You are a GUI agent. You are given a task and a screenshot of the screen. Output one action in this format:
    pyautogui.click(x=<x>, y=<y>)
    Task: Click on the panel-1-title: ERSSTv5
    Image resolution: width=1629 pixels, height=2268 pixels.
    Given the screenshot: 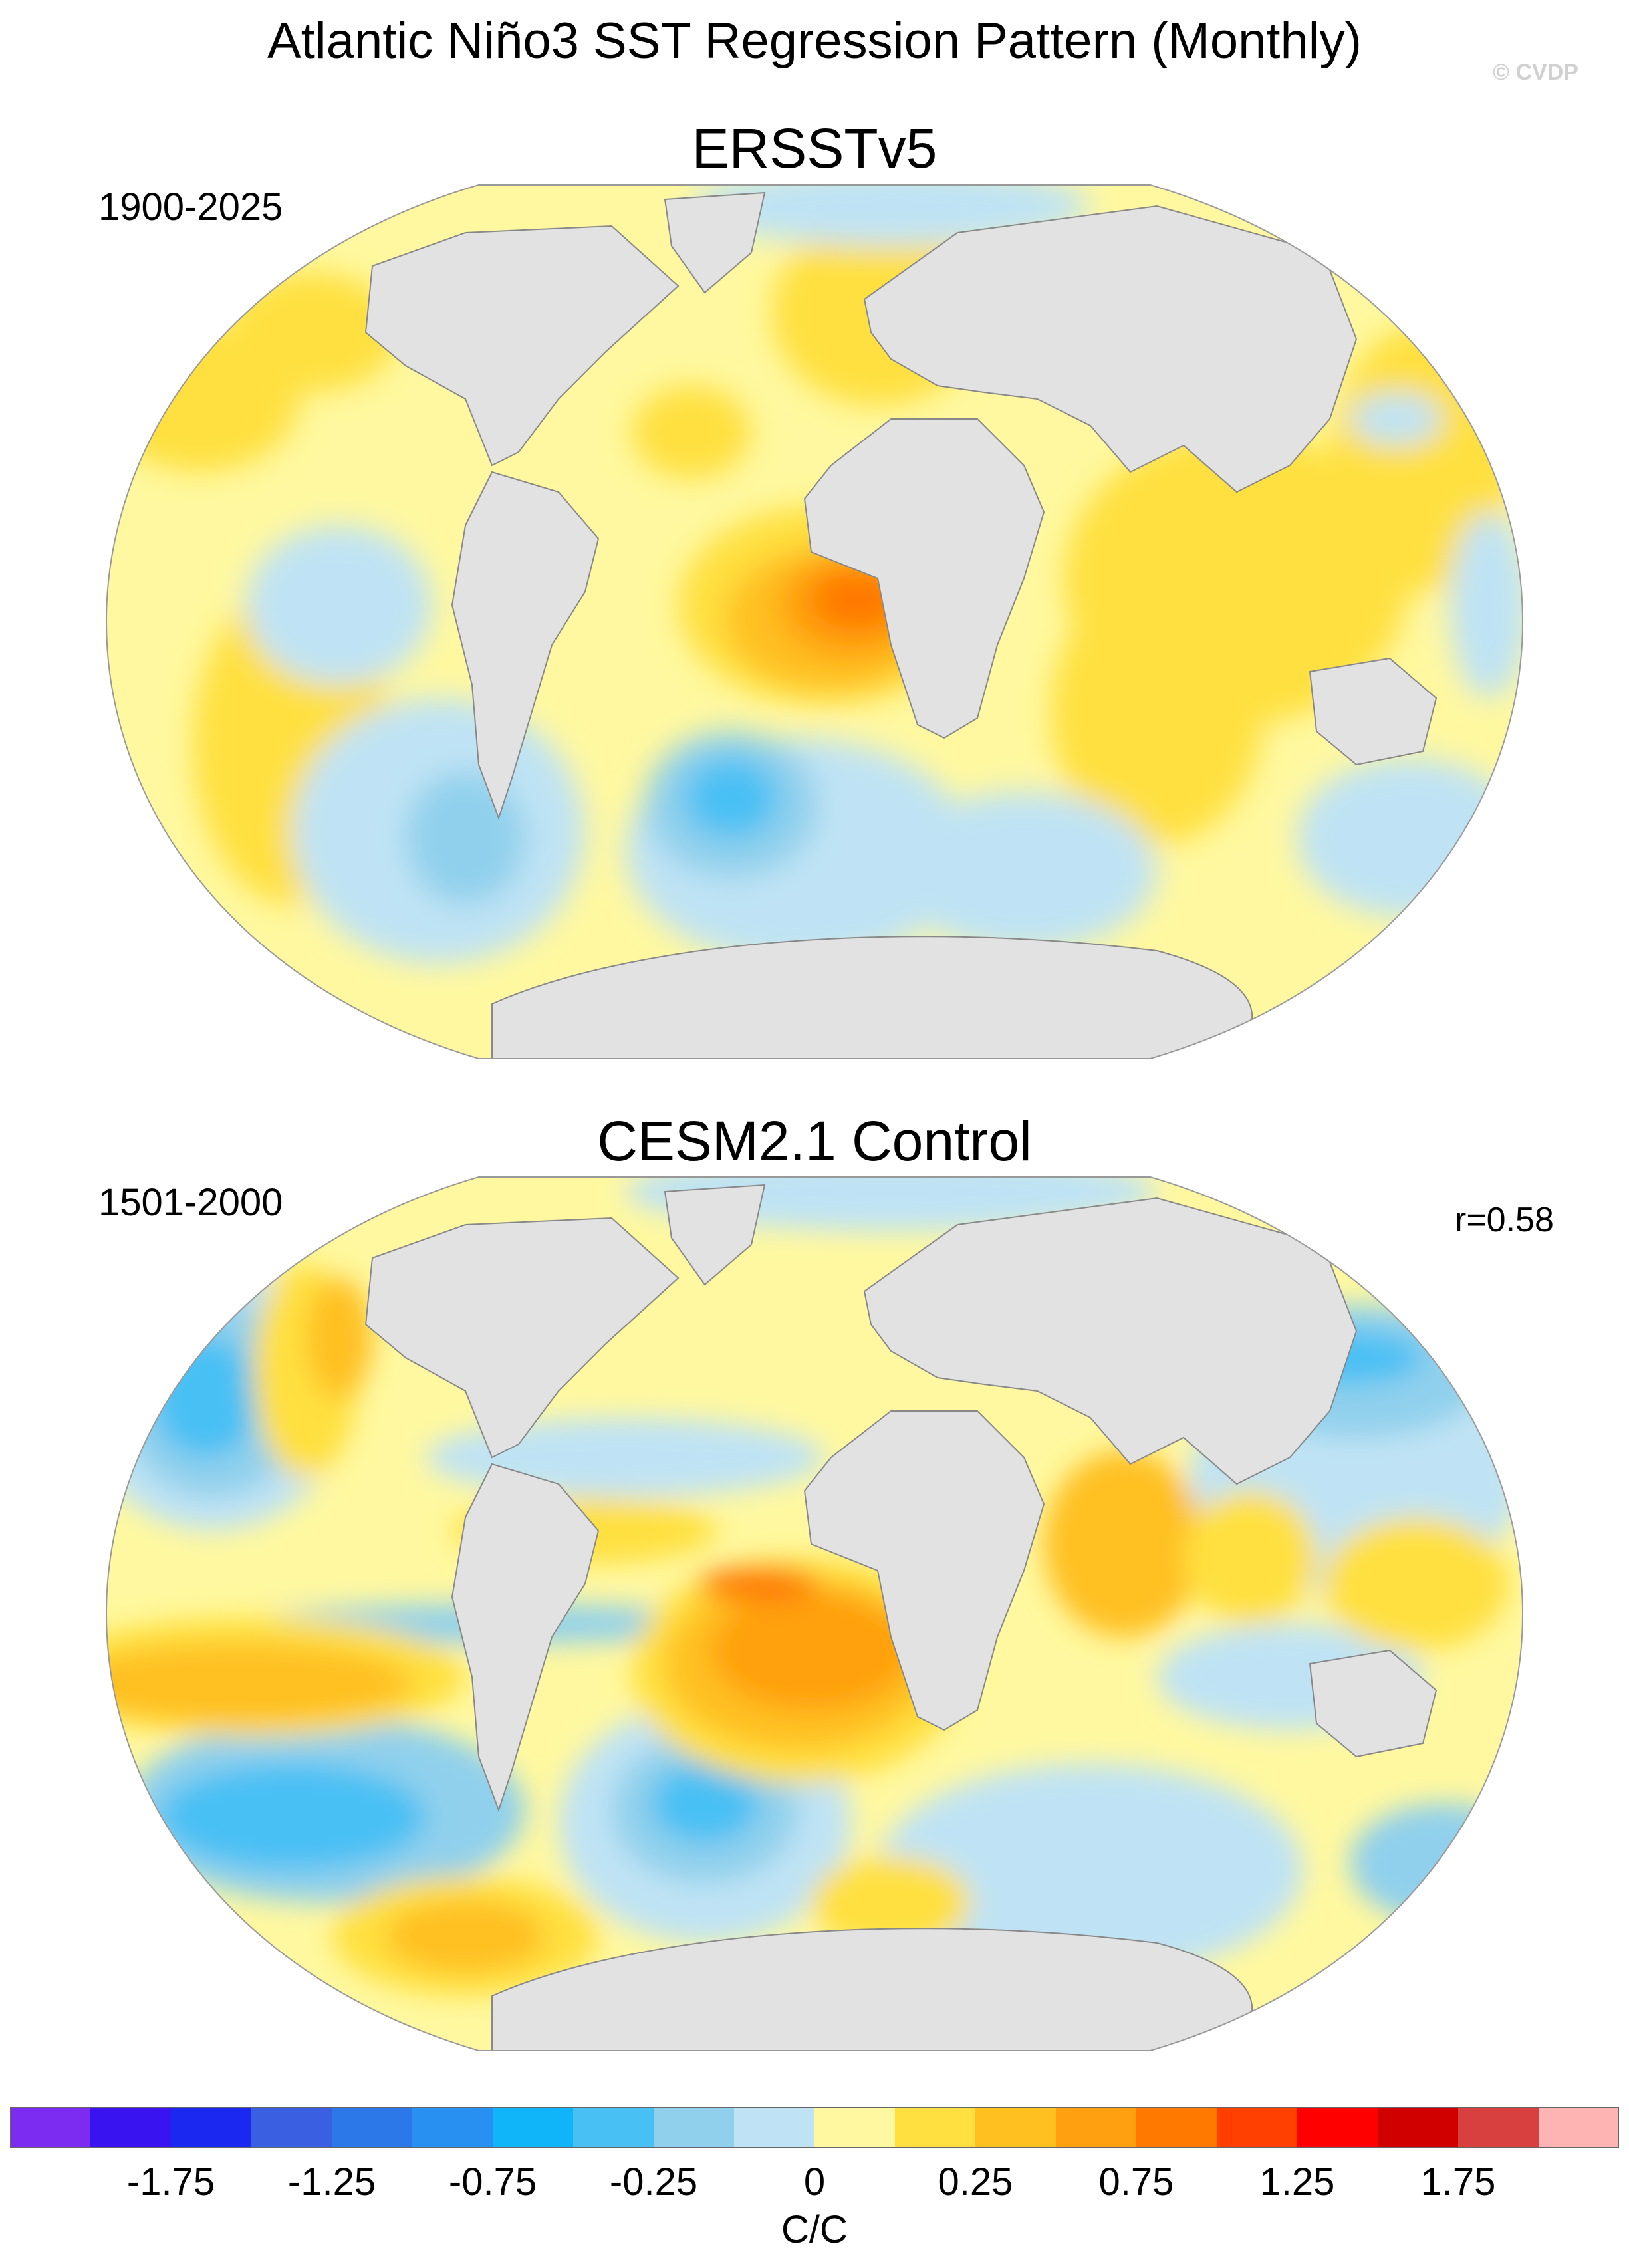 What is the action you would take?
    pyautogui.click(x=814, y=149)
    